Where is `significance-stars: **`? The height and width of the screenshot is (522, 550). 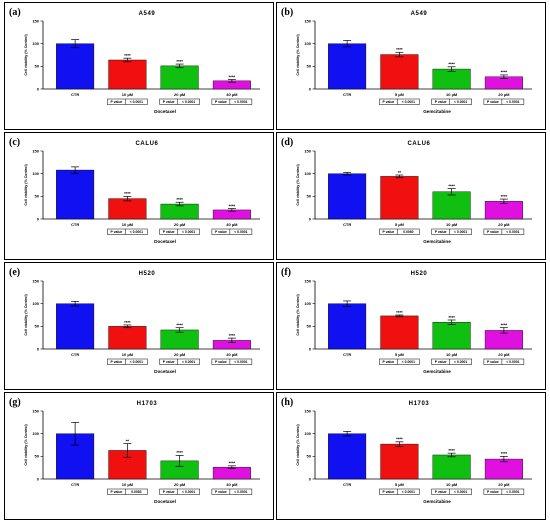
significance-stars: ** is located at coordinates (400, 172).